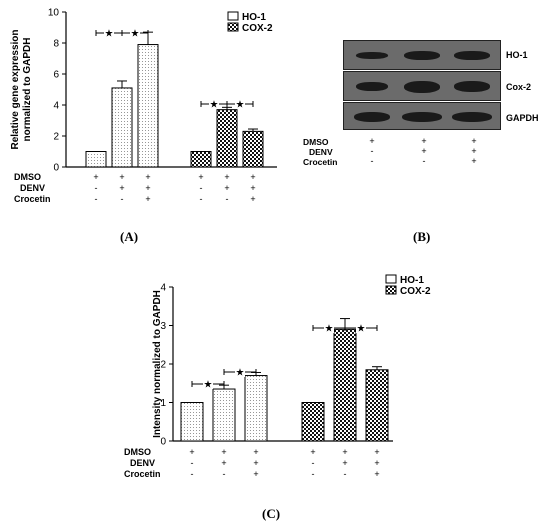 This screenshot has width=550, height=527. Describe the element at coordinates (157, 364) in the screenshot. I see `y-axis-label: Intensity normalized to GAPDH` at that location.